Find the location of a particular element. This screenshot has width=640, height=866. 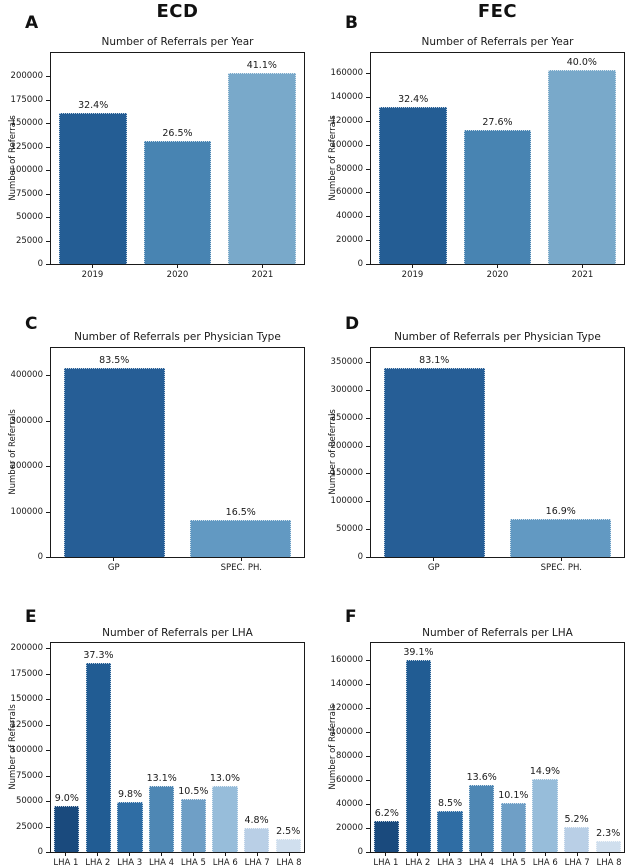

x-slot: GP is located at coordinates (114, 565).